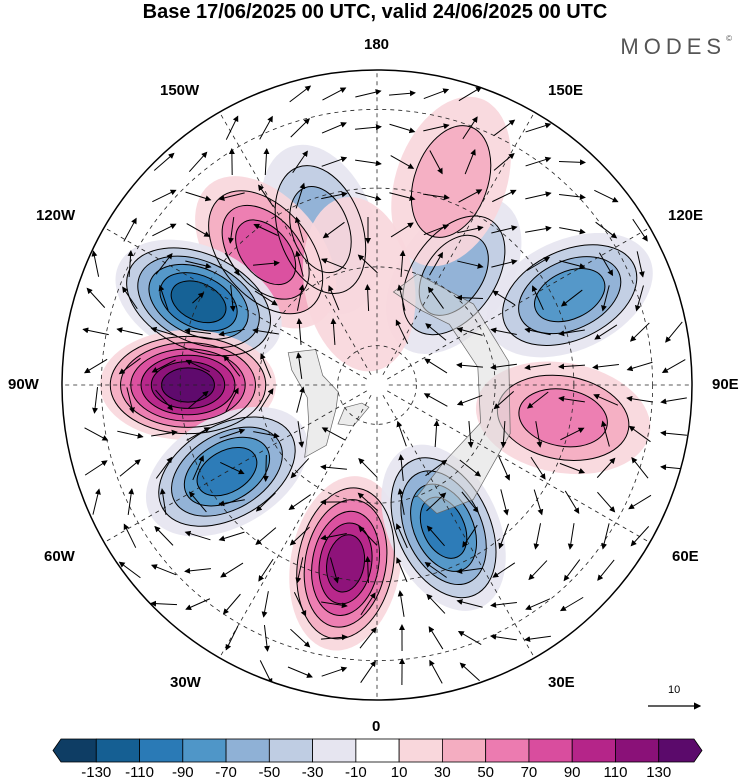 The image size is (750, 783). Describe the element at coordinates (566, 90) in the screenshot. I see `lon-label-150e: 150E` at that location.